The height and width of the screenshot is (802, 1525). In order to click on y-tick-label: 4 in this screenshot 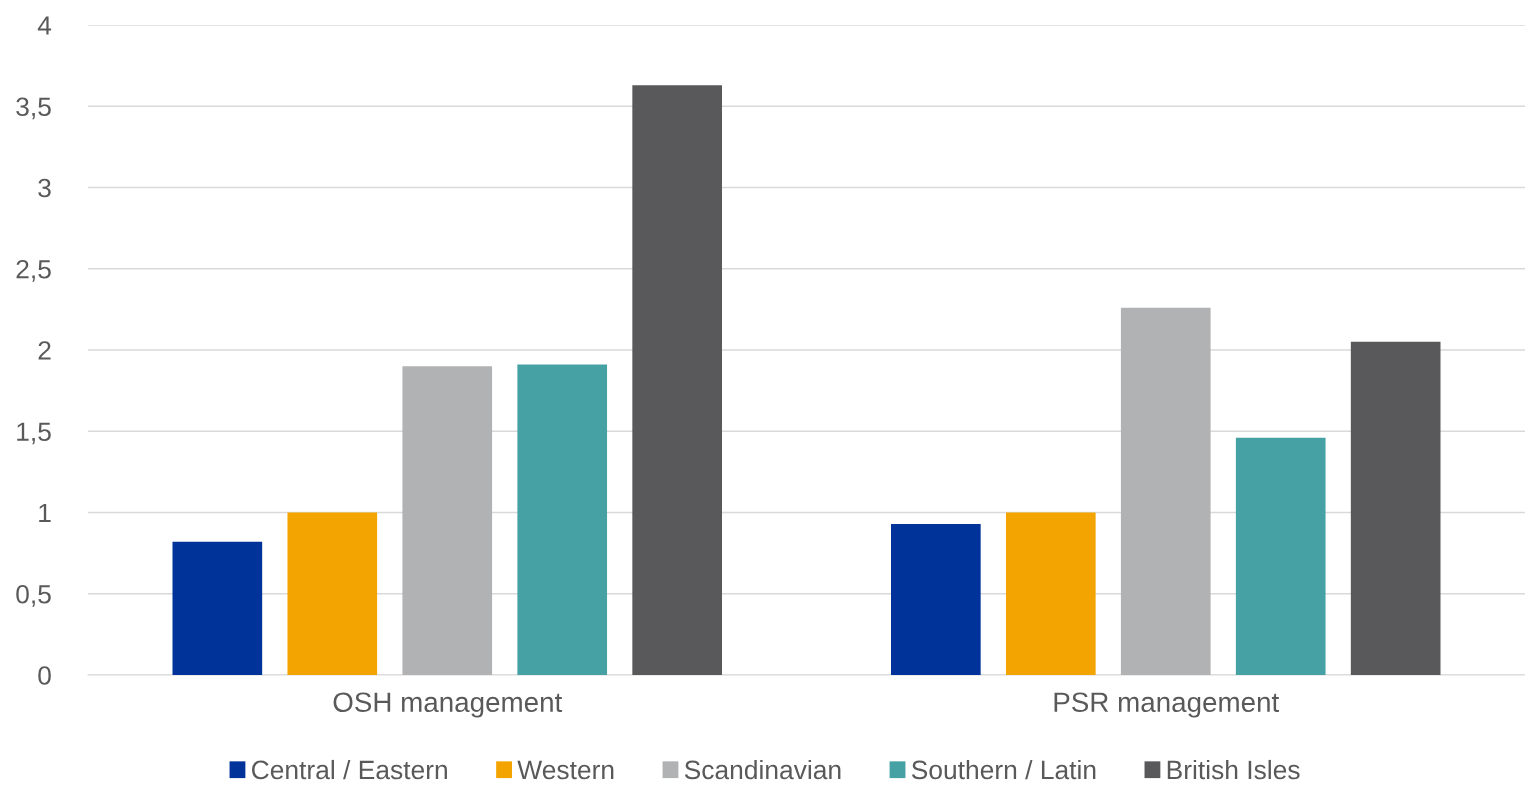, I will do `click(44, 25)`.